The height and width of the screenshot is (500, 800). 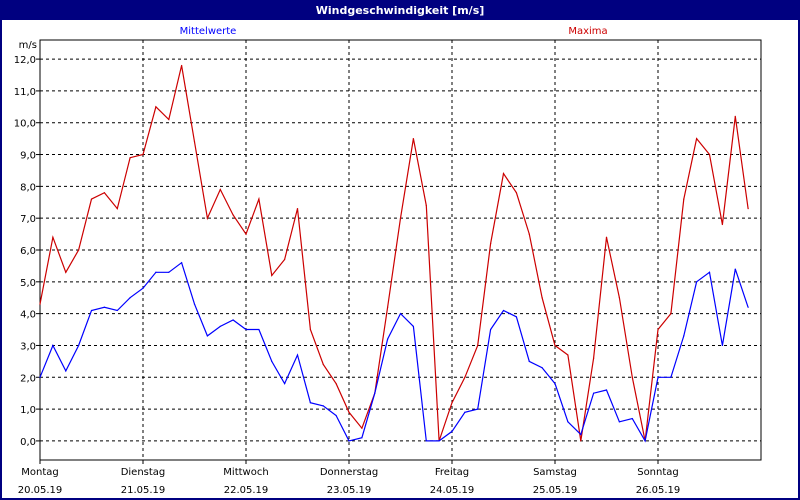 I want to click on x-day-label: Montag, so click(x=39, y=472).